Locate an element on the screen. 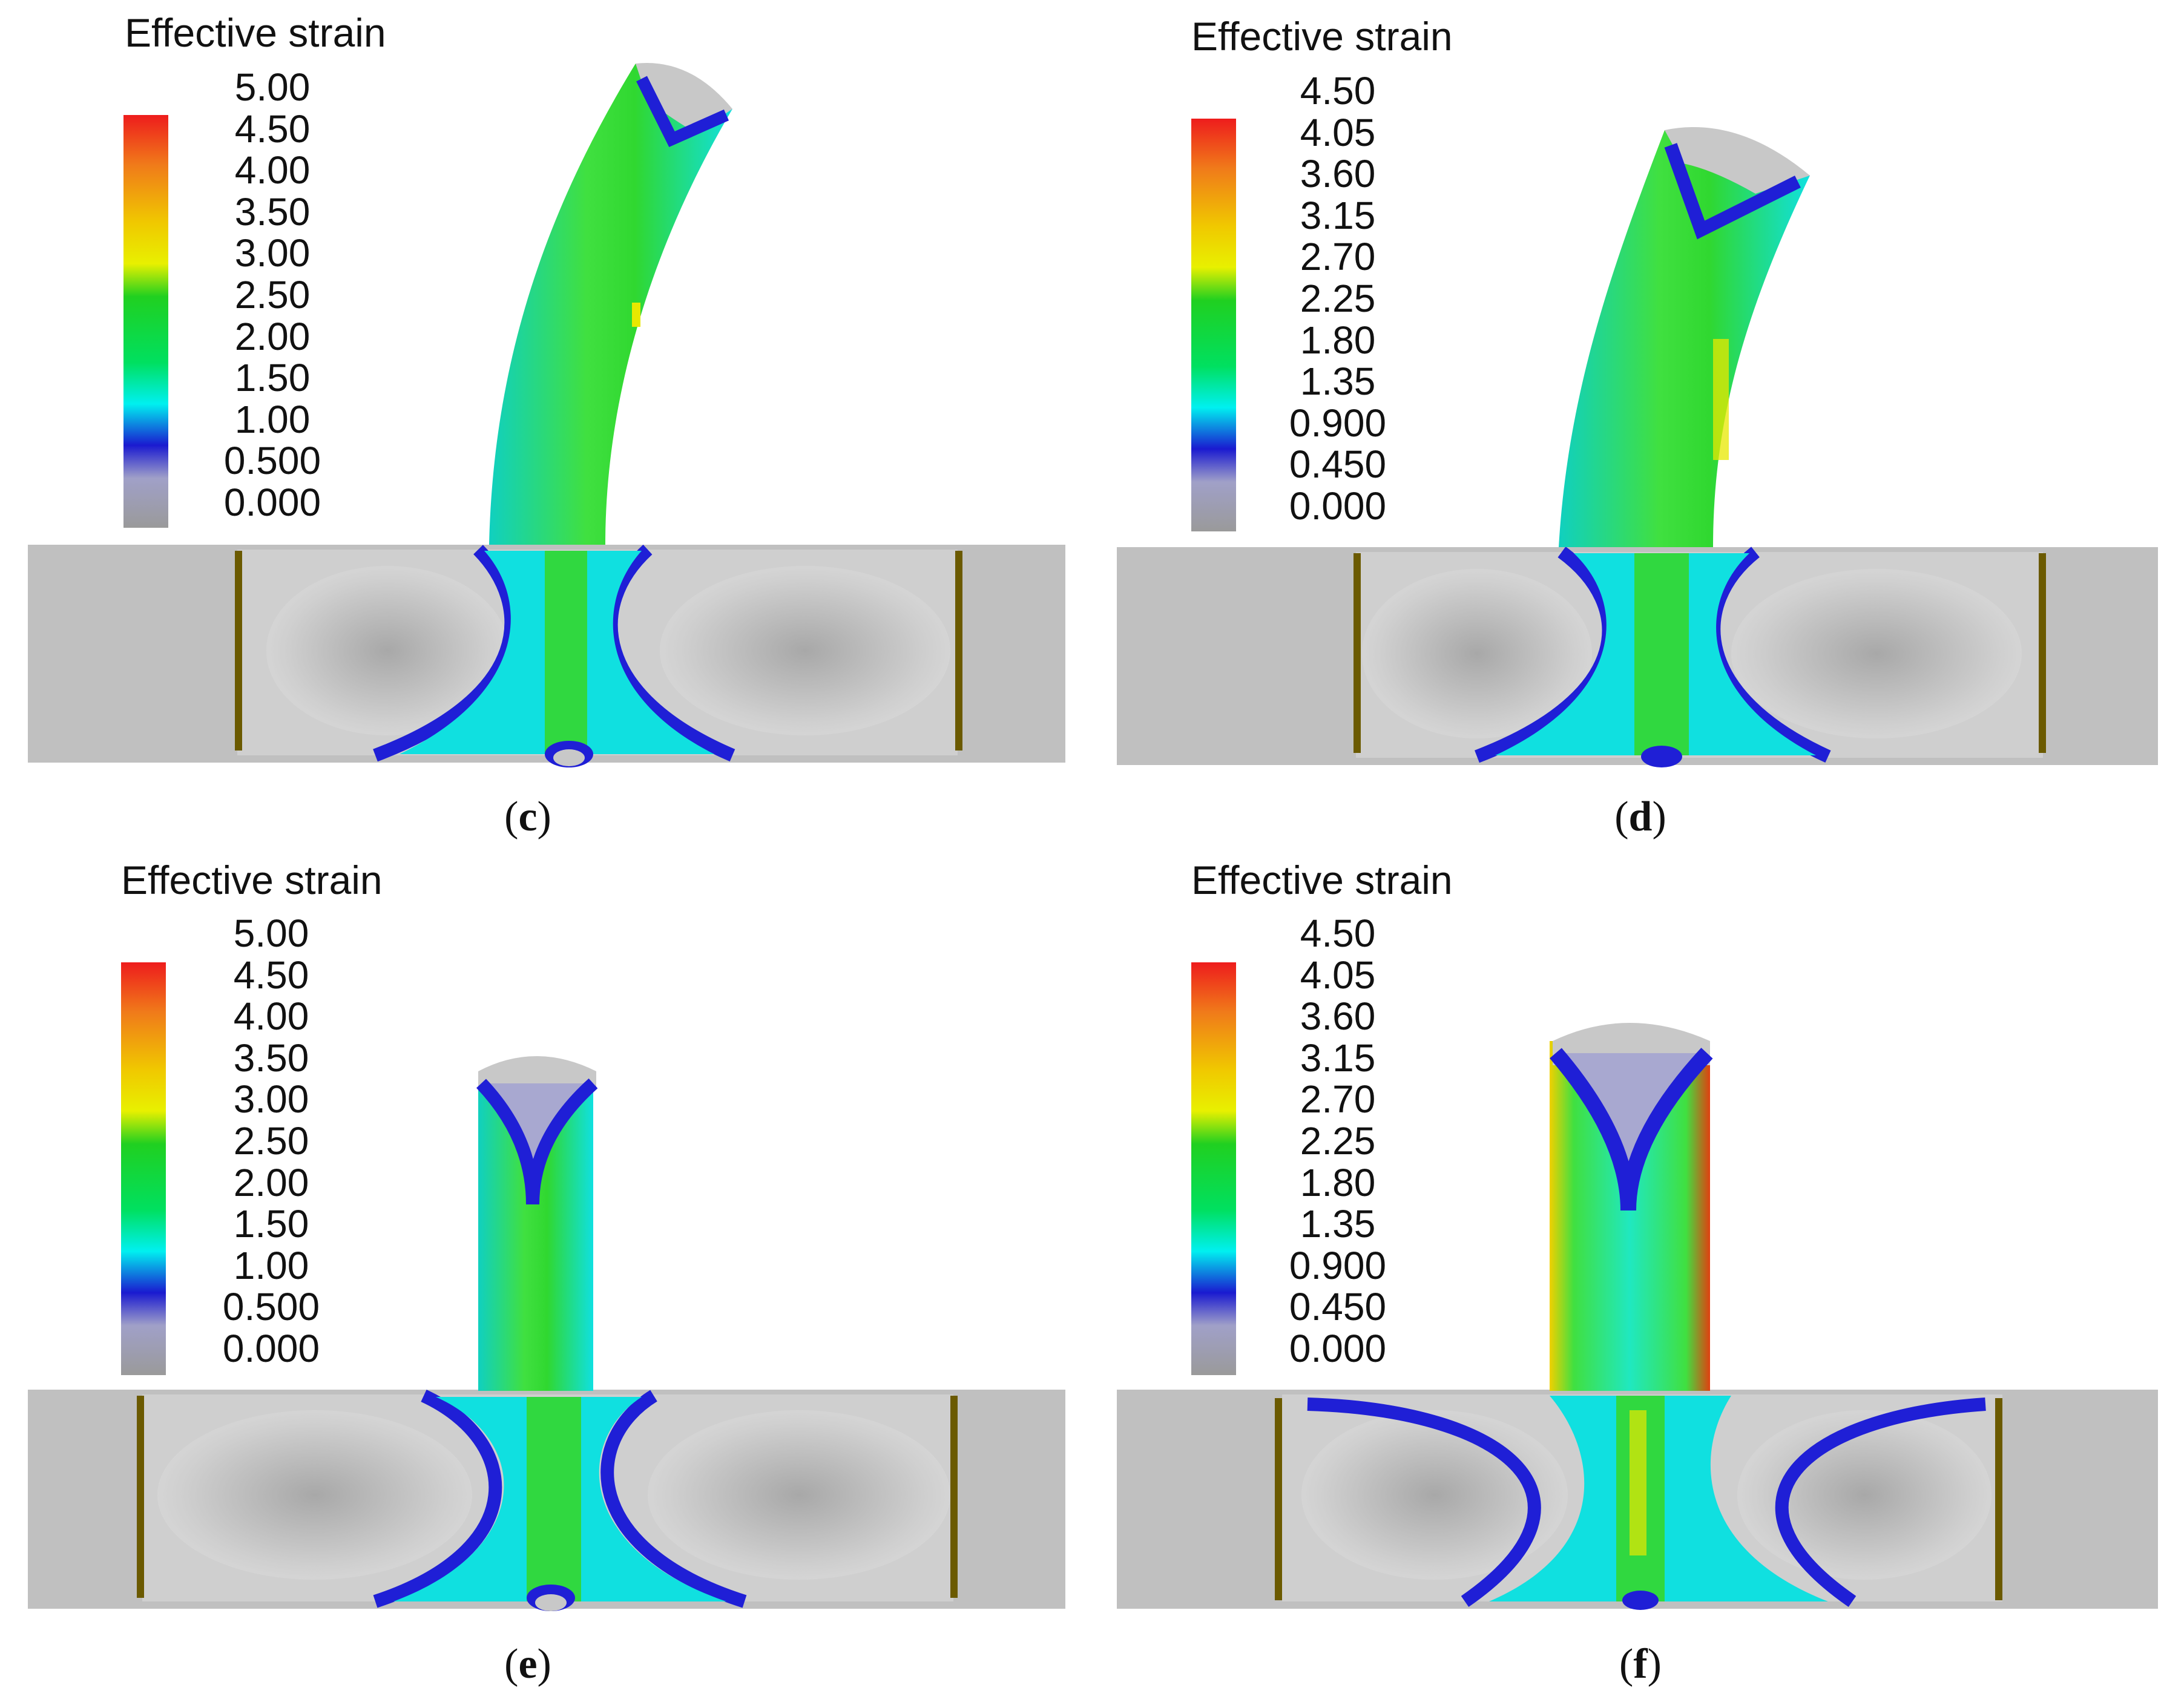  legend-title-f: Effective strain is located at coordinates (1322, 880).